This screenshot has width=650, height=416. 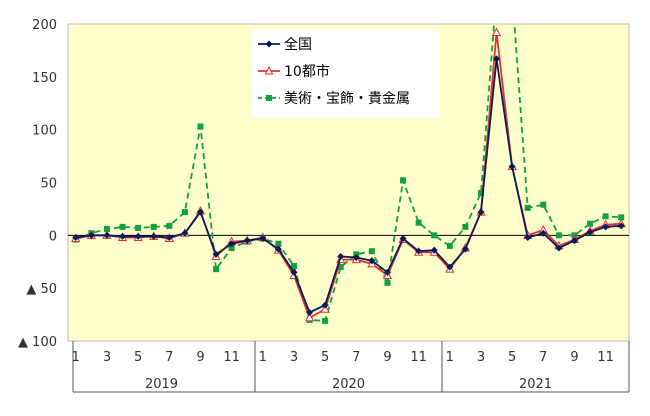 I want to click on y-tick-label: ▲ 50, so click(x=41, y=289).